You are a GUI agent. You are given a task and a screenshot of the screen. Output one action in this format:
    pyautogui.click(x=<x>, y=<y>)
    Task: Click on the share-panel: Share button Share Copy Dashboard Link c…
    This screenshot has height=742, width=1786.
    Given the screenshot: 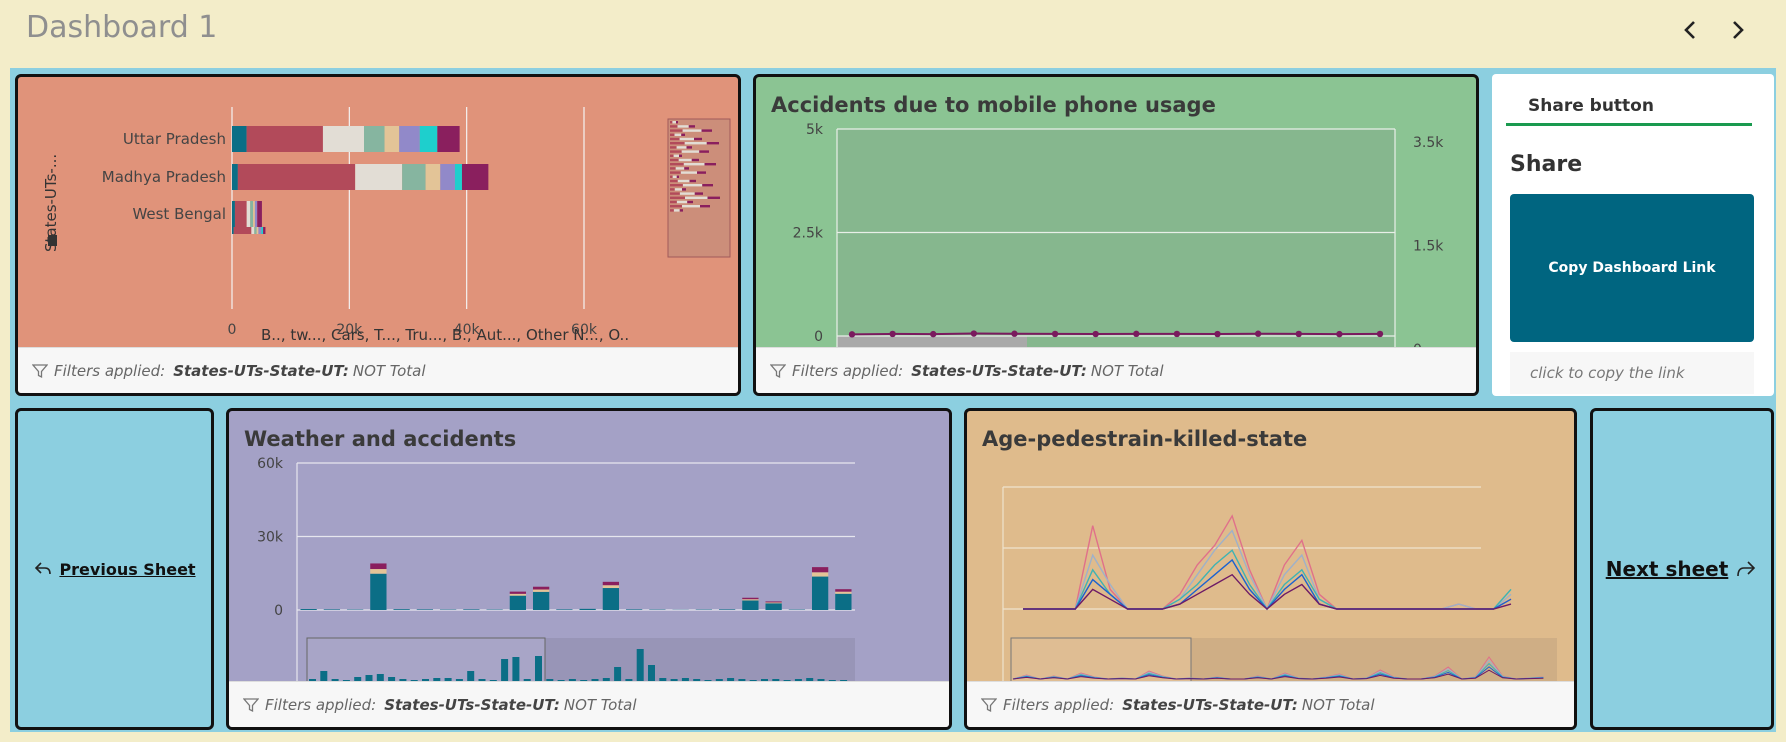 What is the action you would take?
    pyautogui.click(x=1633, y=235)
    